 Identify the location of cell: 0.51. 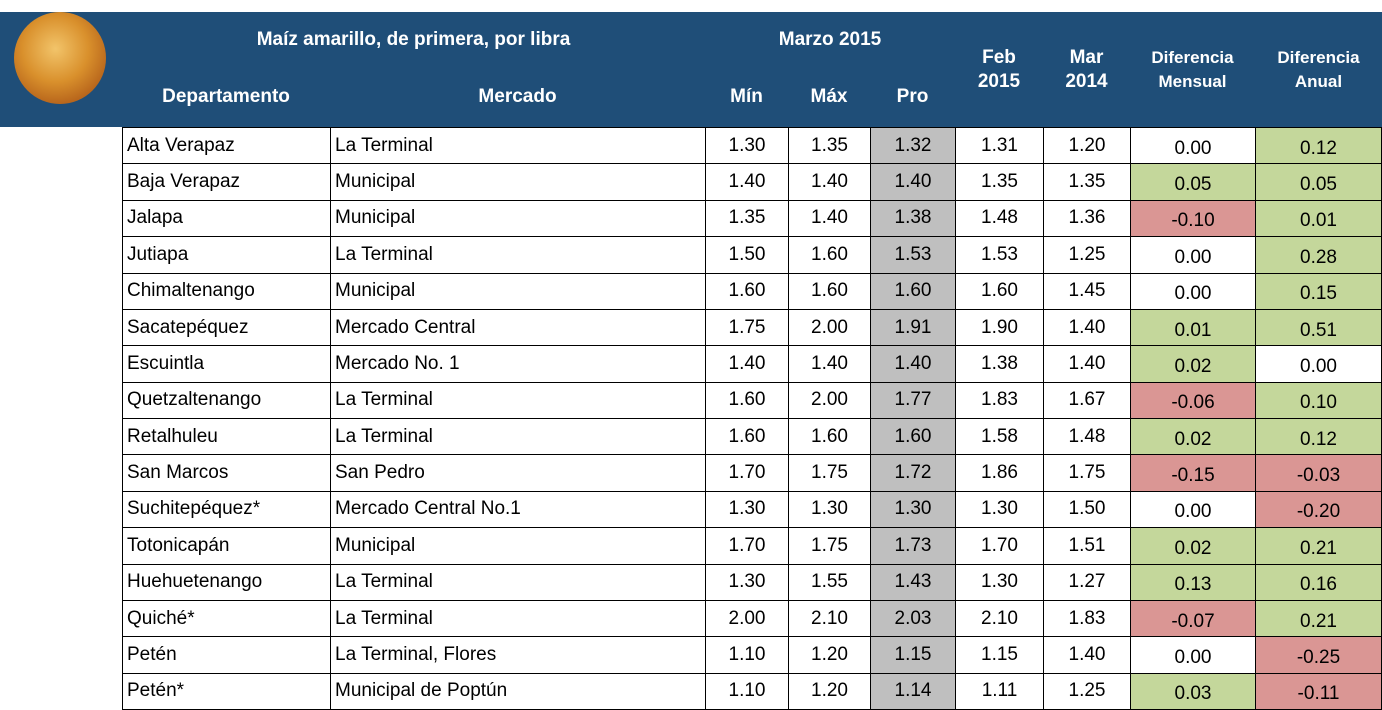
(1318, 327).